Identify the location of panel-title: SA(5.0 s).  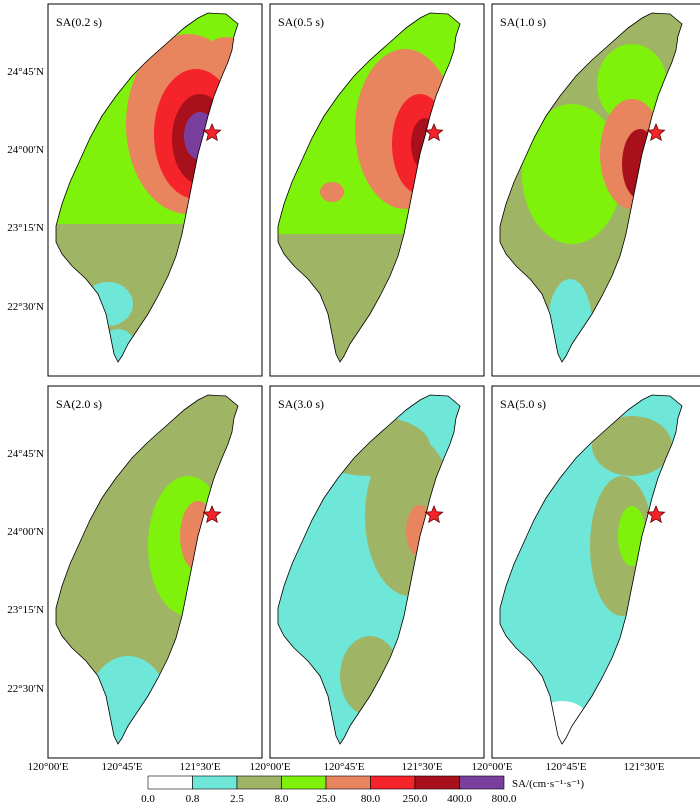
(523, 404).